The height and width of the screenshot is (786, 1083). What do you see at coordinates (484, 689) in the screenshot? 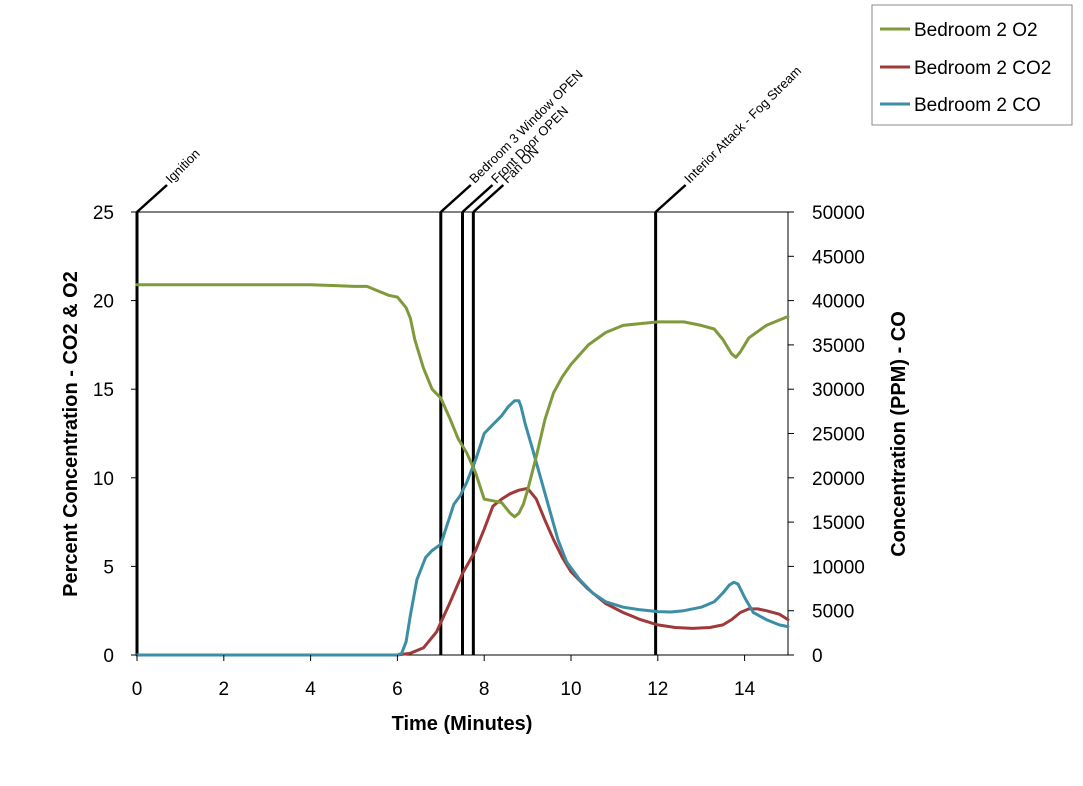
I see `x-tick-label: 8` at bounding box center [484, 689].